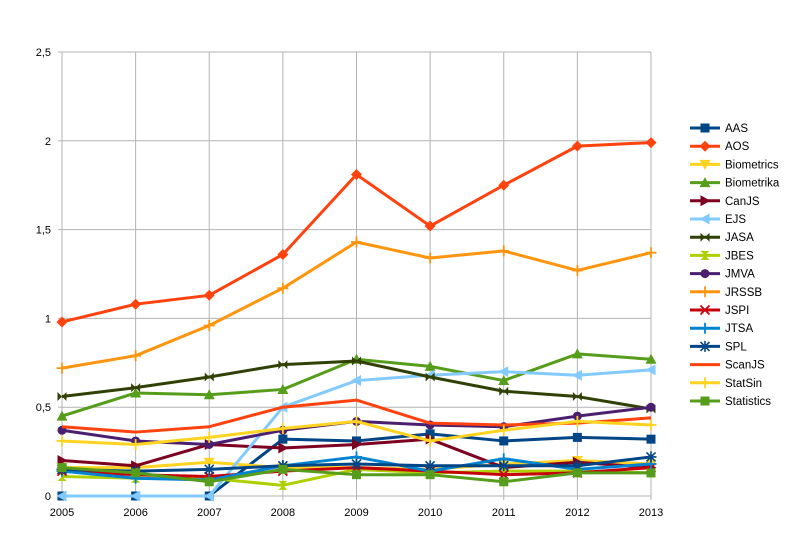  What do you see at coordinates (577, 513) in the screenshot?
I see `x-tick-label: 2012` at bounding box center [577, 513].